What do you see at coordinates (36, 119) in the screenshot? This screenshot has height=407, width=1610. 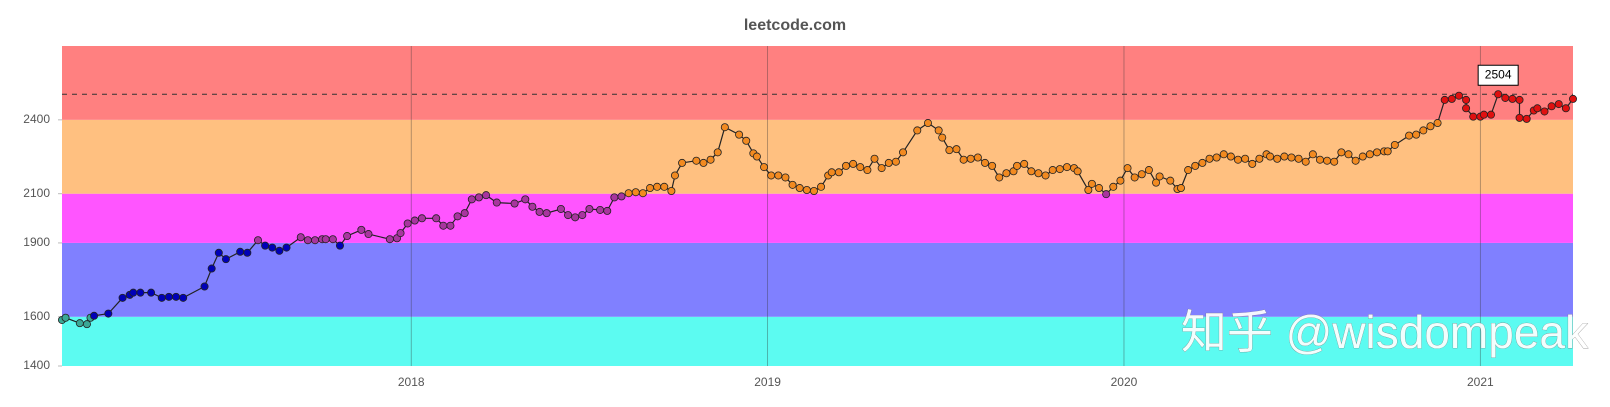 I see `y-tick-label: 2400` at bounding box center [36, 119].